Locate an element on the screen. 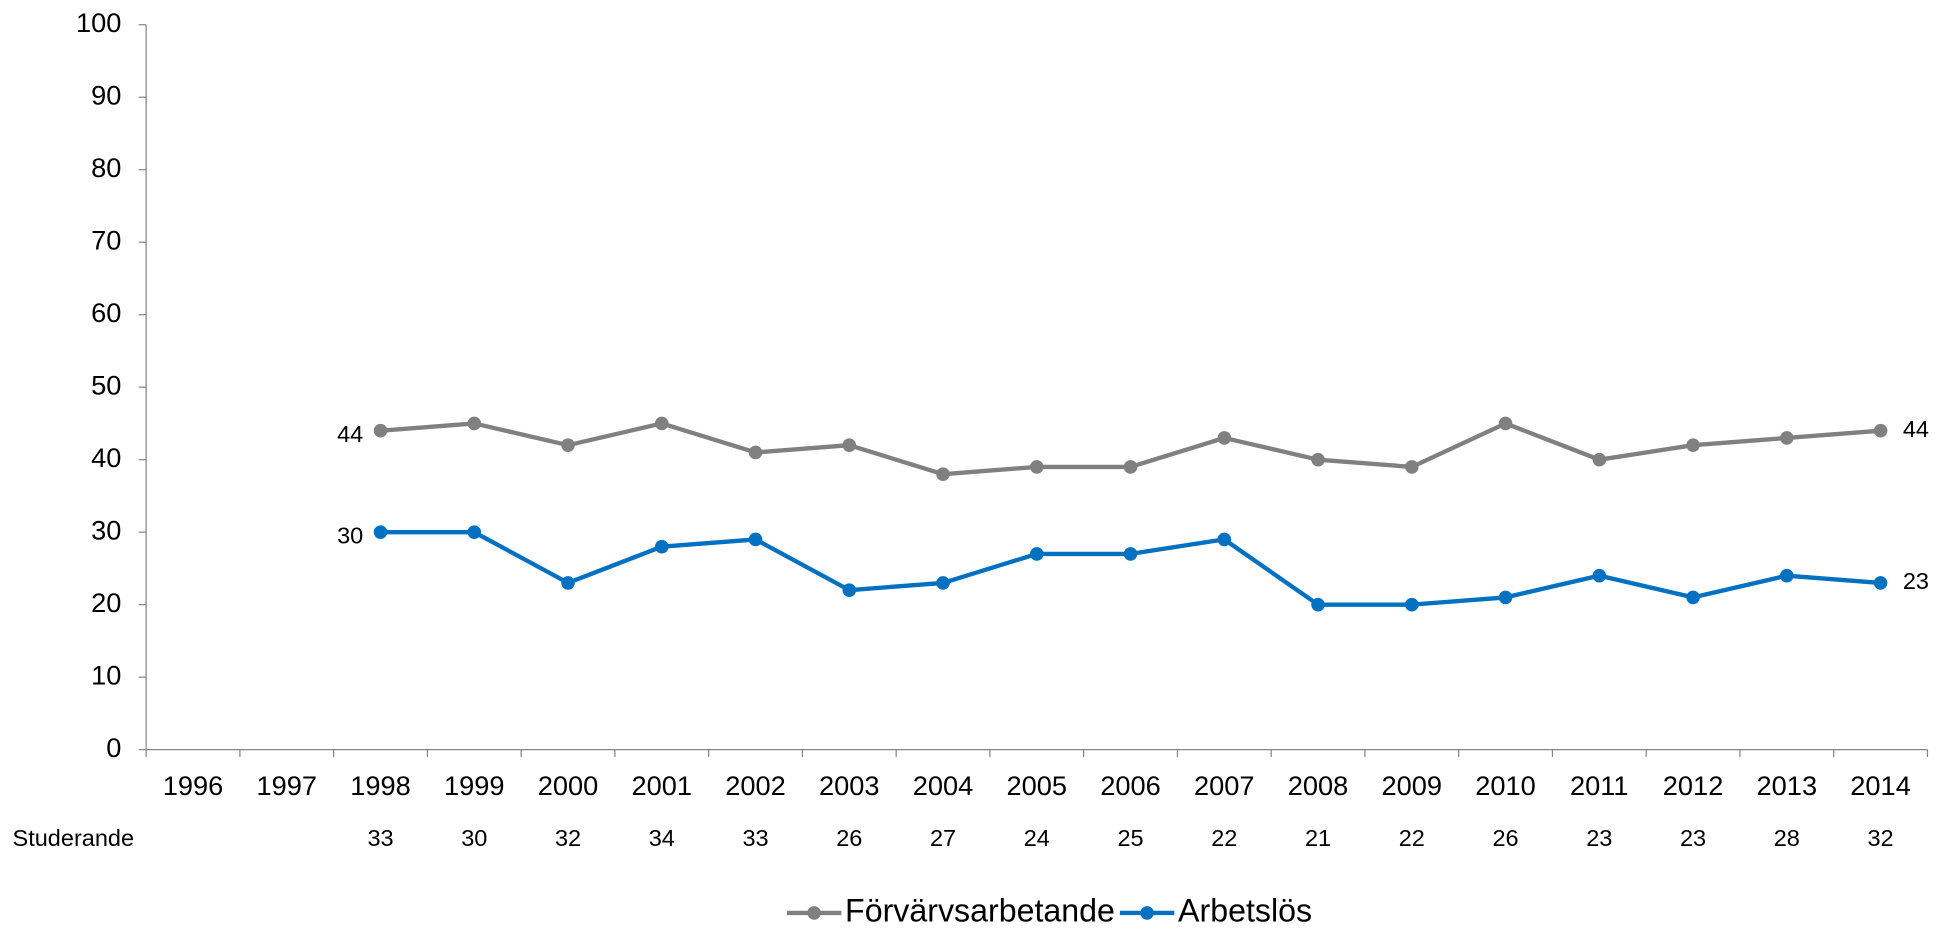 The image size is (1940, 929). y-tick-label: 10 is located at coordinates (106, 674).